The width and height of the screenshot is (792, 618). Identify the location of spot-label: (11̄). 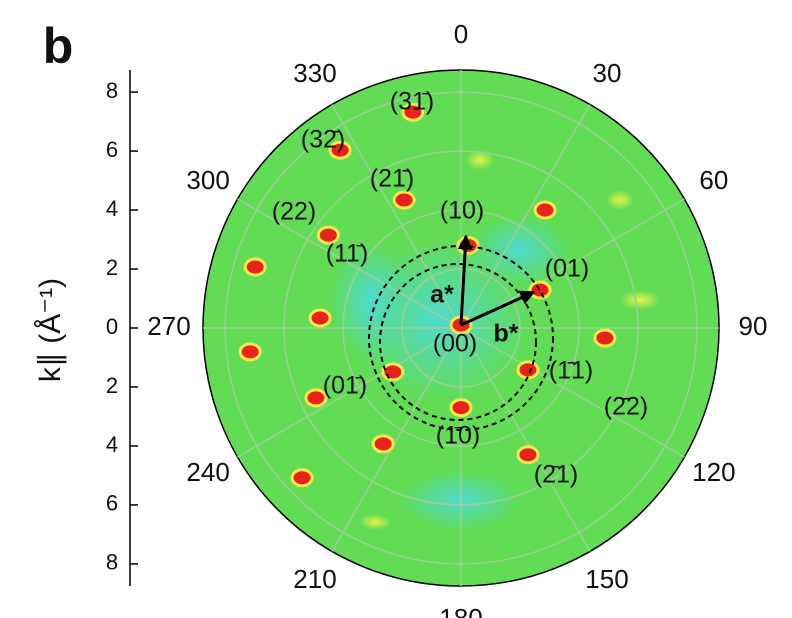
(347, 254).